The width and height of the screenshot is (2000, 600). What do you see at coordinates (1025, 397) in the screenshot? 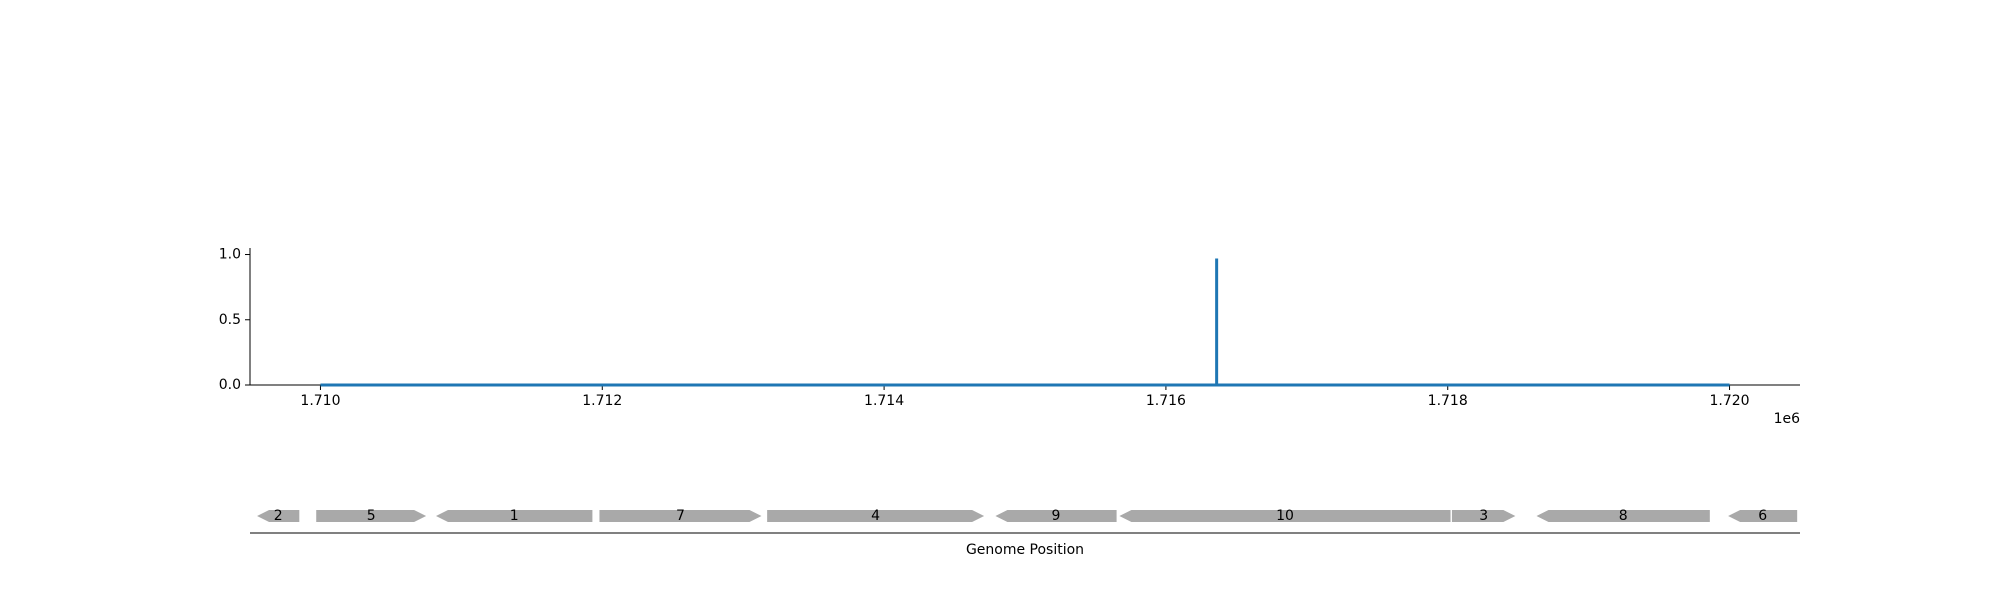
I see `x-ticks: 1.710 1.712 1.714 1.716 1.718 1.720` at bounding box center [1025, 397].